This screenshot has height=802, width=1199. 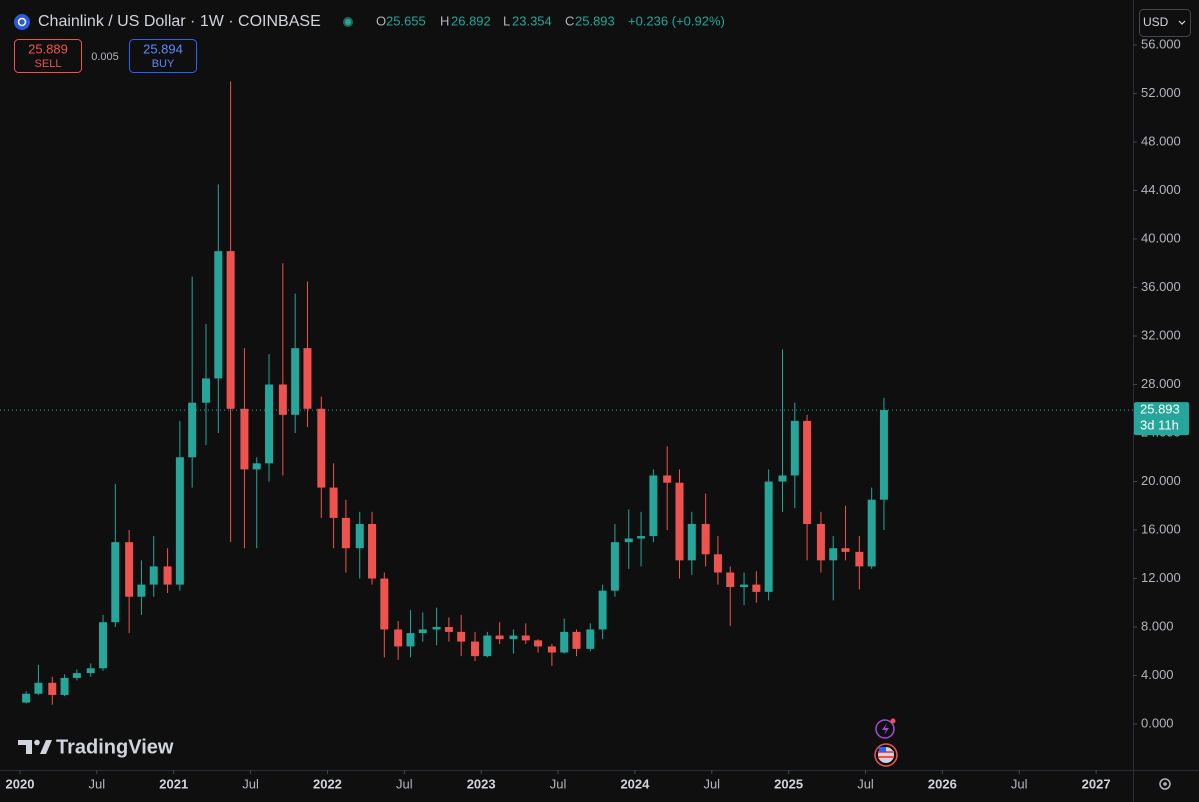 What do you see at coordinates (1161, 334) in the screenshot?
I see `y-tick-label: 32.000` at bounding box center [1161, 334].